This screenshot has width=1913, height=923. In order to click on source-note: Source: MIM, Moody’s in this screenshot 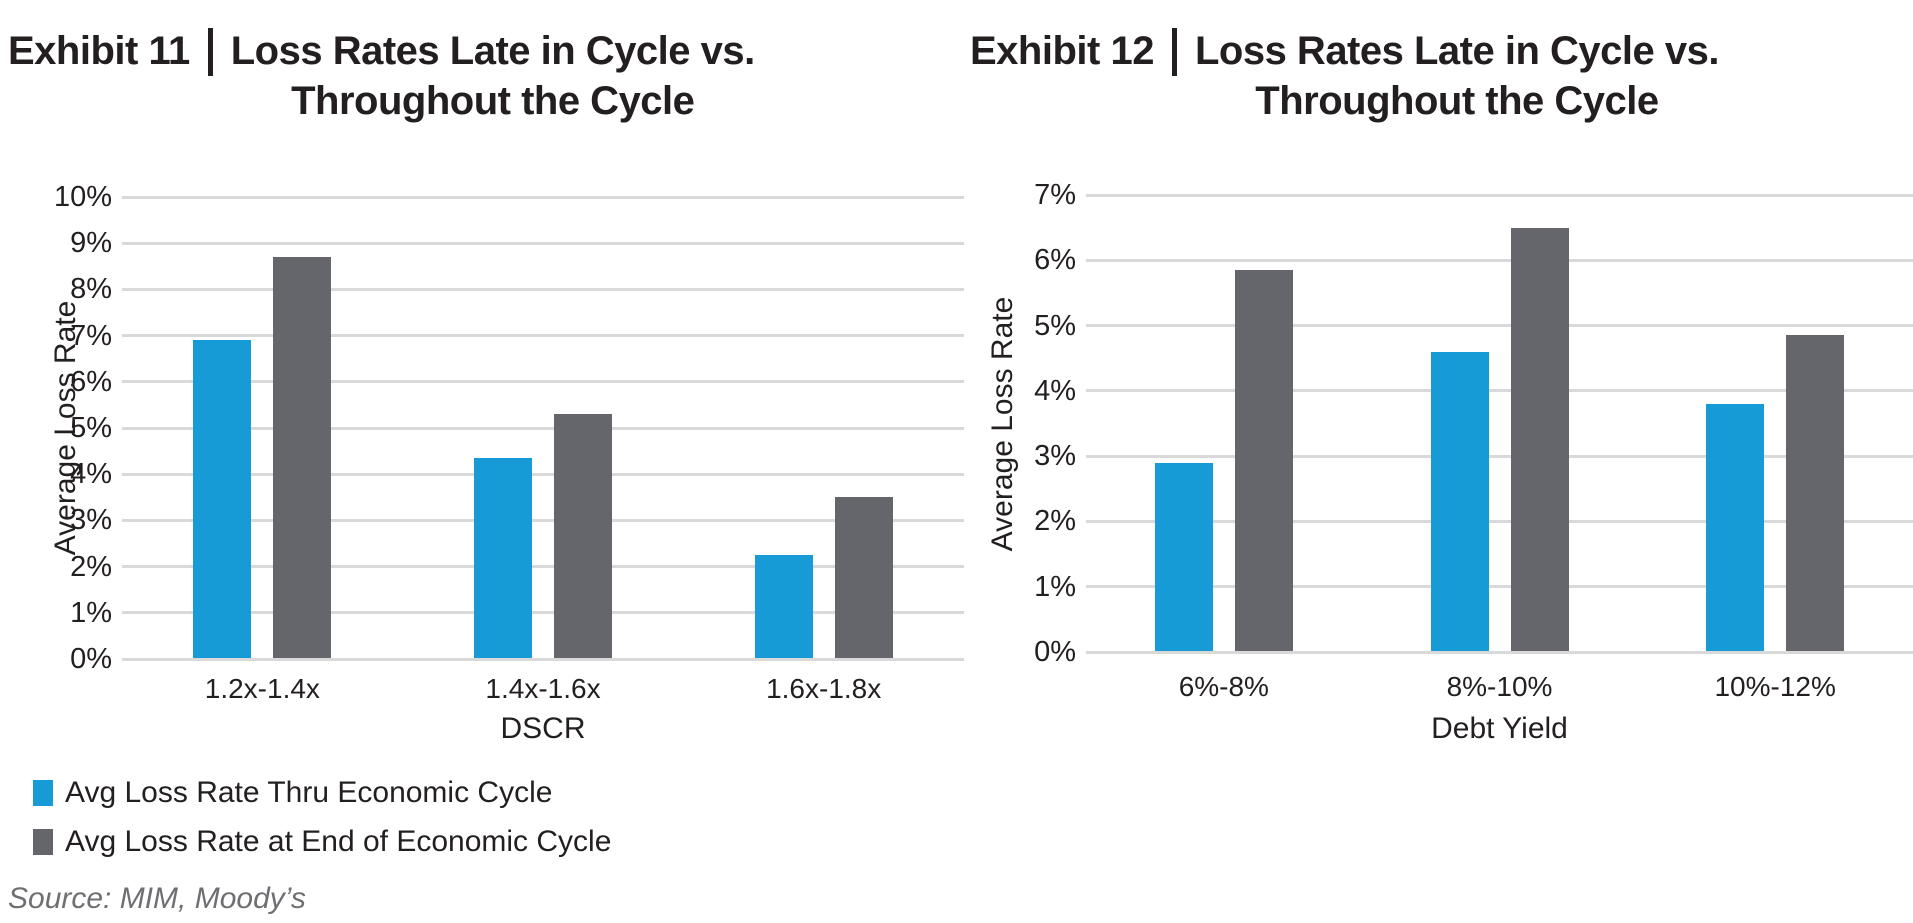, I will do `click(157, 898)`.